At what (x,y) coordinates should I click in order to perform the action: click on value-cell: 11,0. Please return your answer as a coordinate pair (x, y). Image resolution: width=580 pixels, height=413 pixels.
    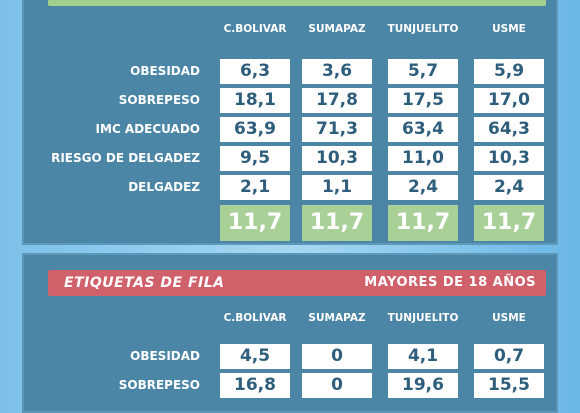
    Looking at the image, I should click on (423, 158).